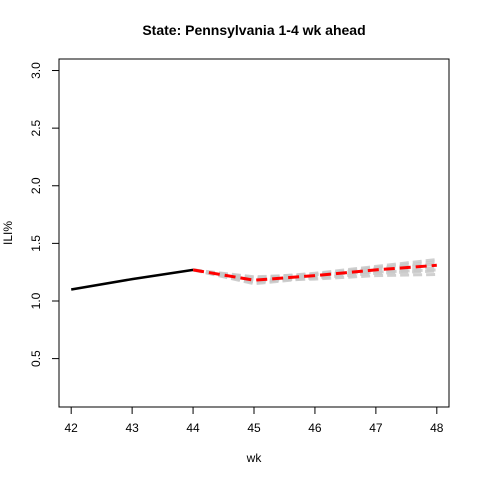  I want to click on y-tick-label: 3.0, so click(36, 70).